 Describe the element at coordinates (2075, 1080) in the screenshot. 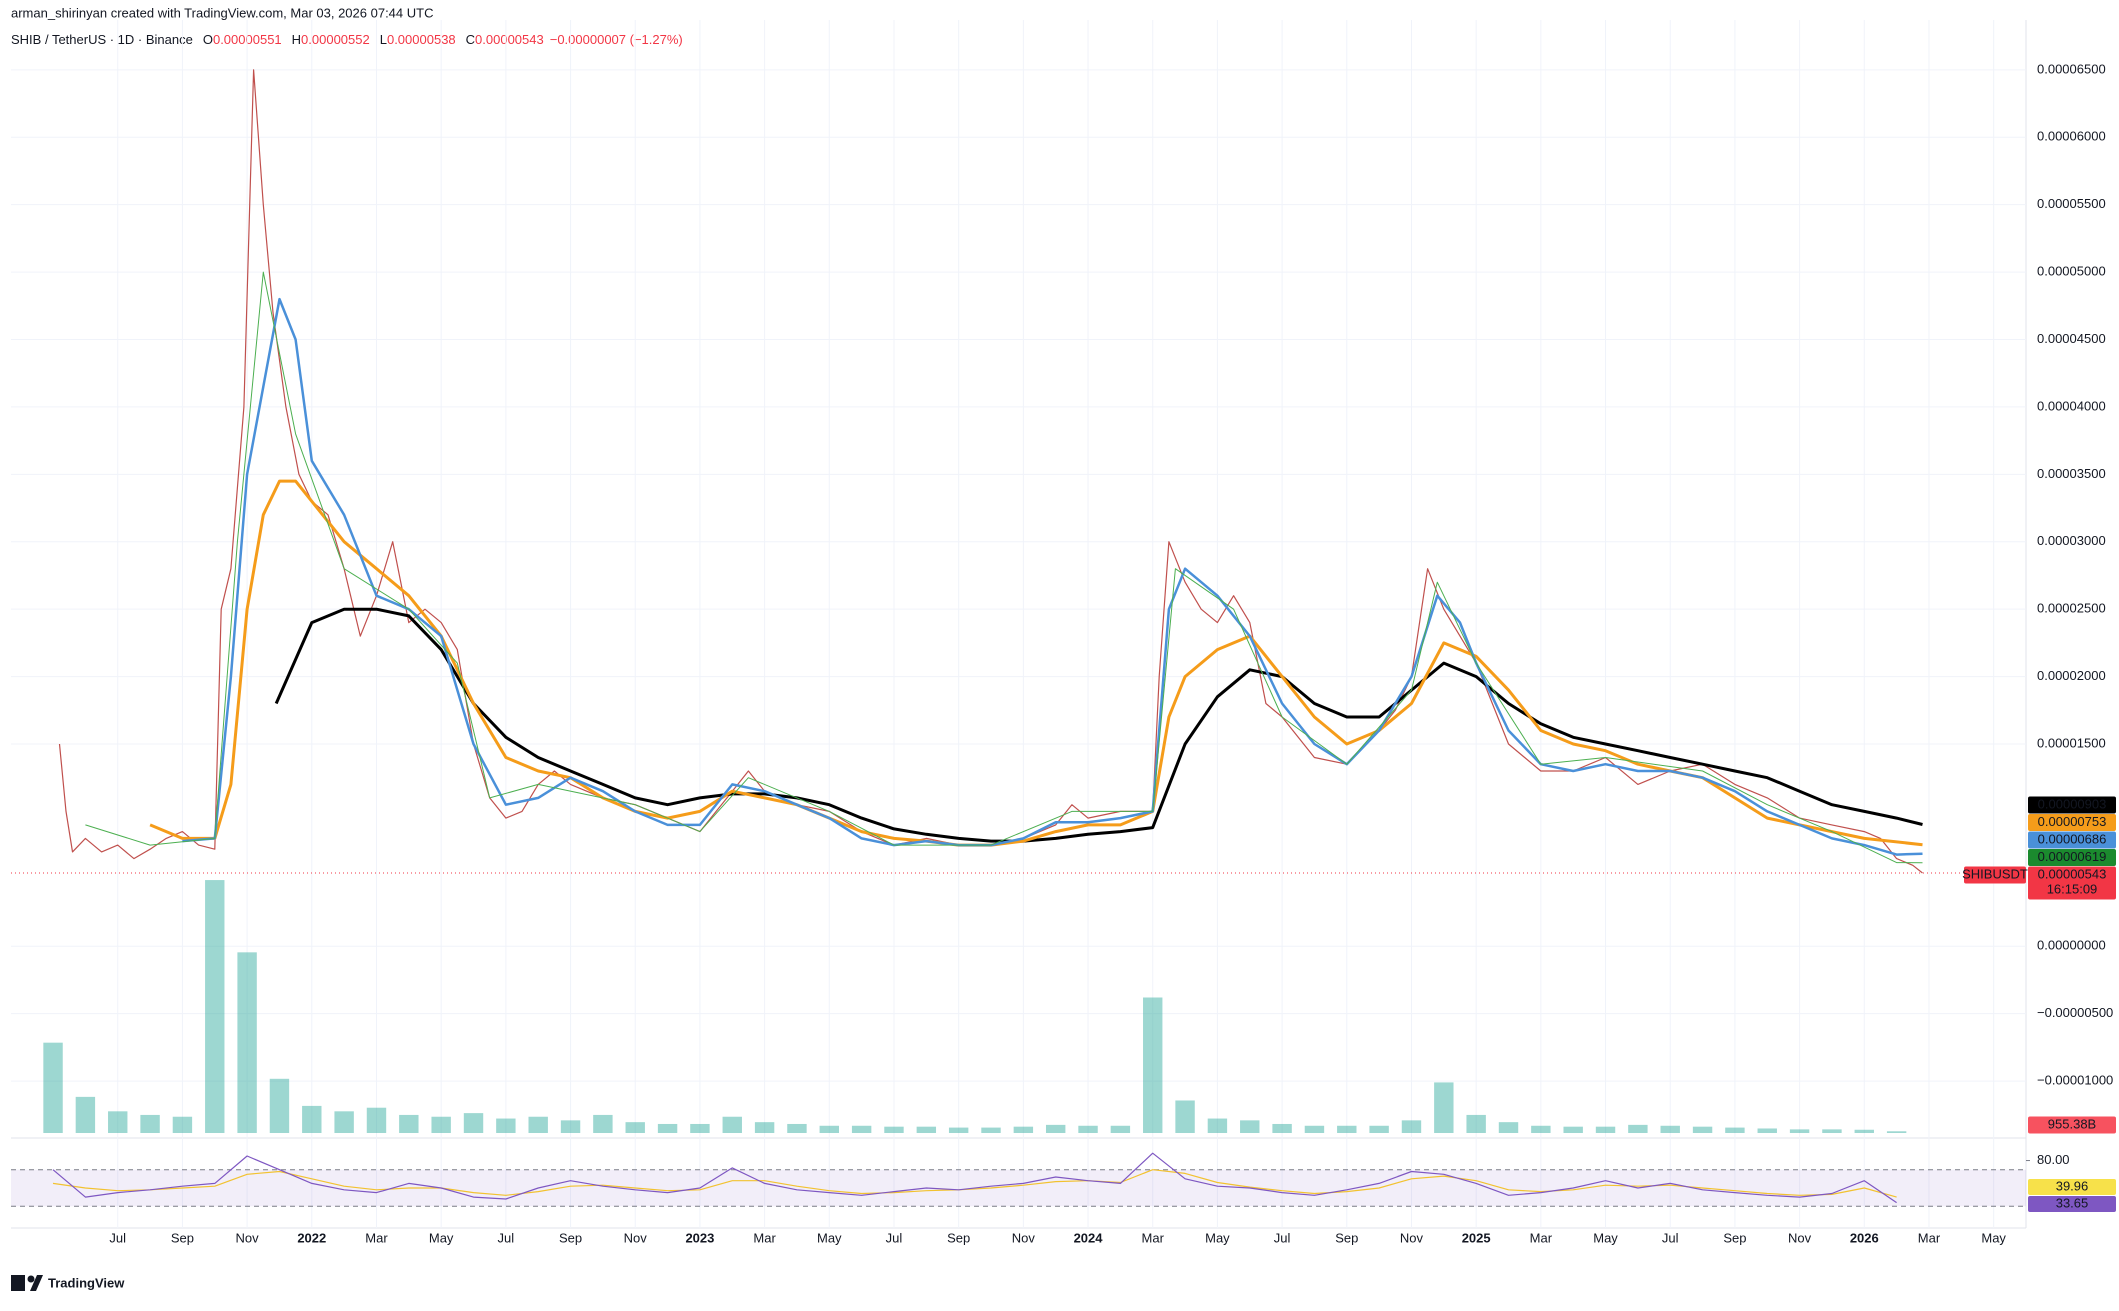

I see `y-tick-label: −0.00001000` at that location.